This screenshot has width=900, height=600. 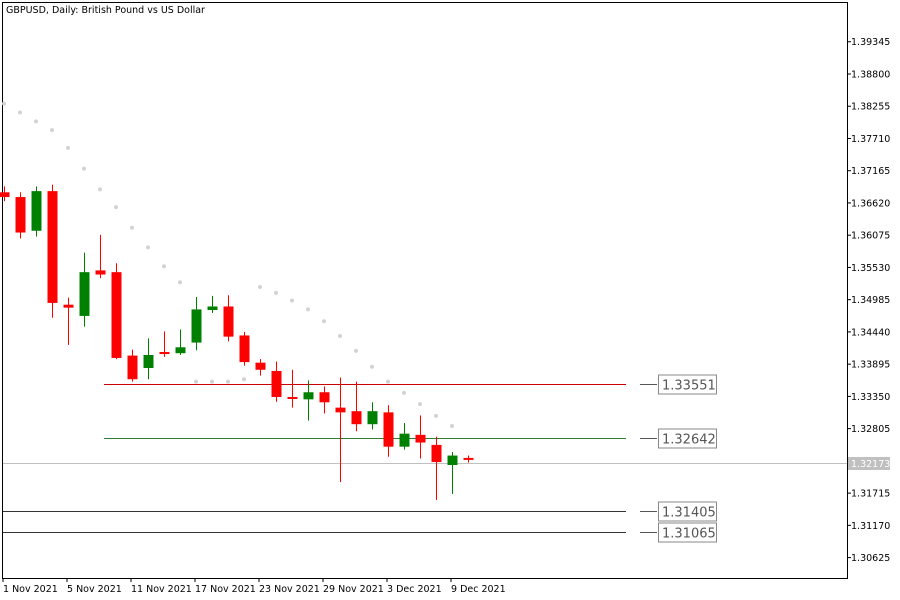 I want to click on level-label-text: 1.31405, so click(x=689, y=513).